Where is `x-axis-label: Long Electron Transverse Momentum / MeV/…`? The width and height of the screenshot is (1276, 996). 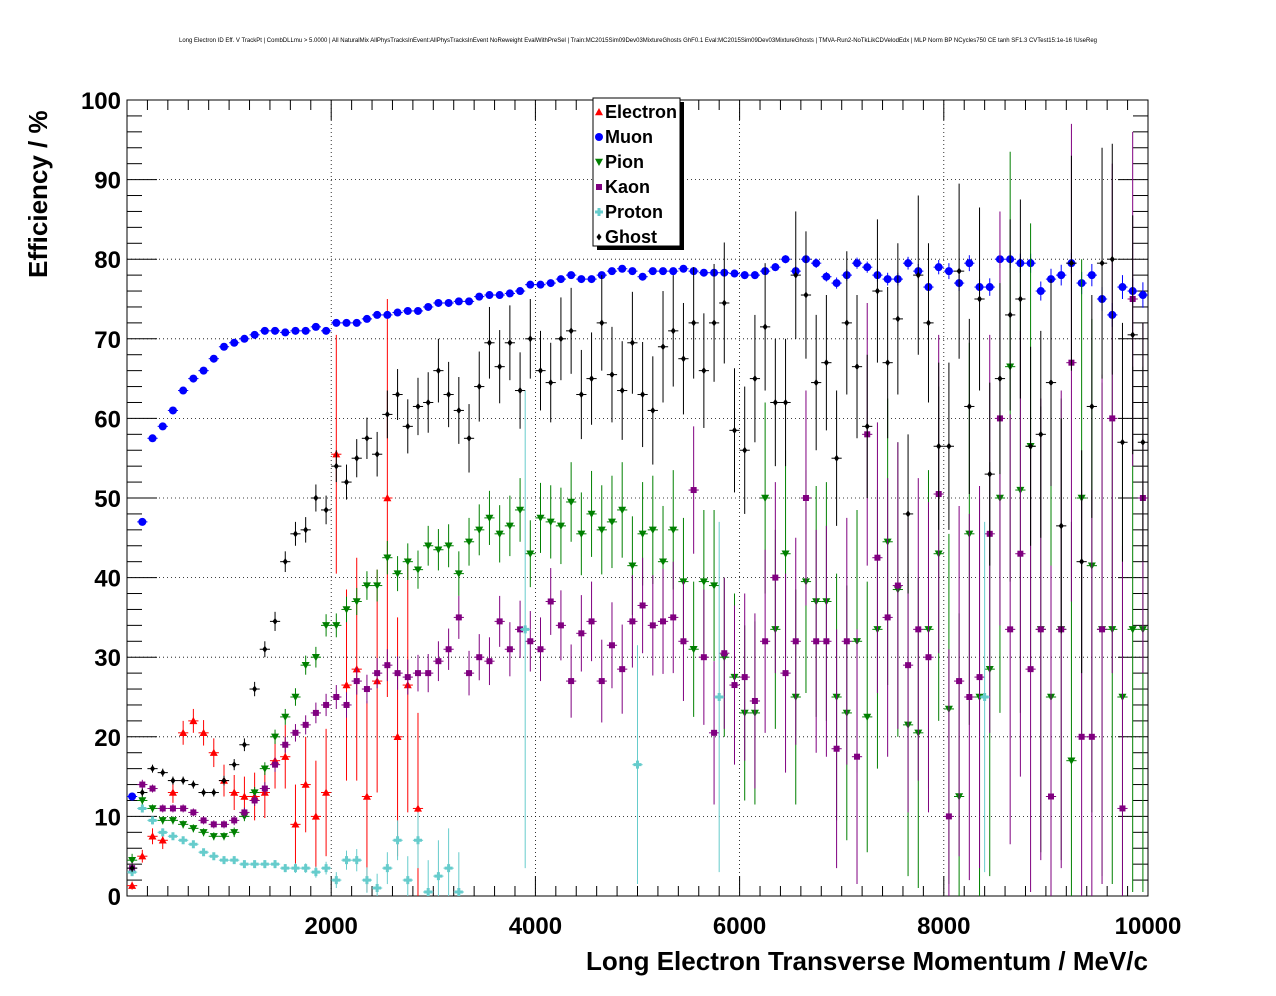 x-axis-label: Long Electron Transverse Momentum / MeV/… is located at coordinates (867, 961).